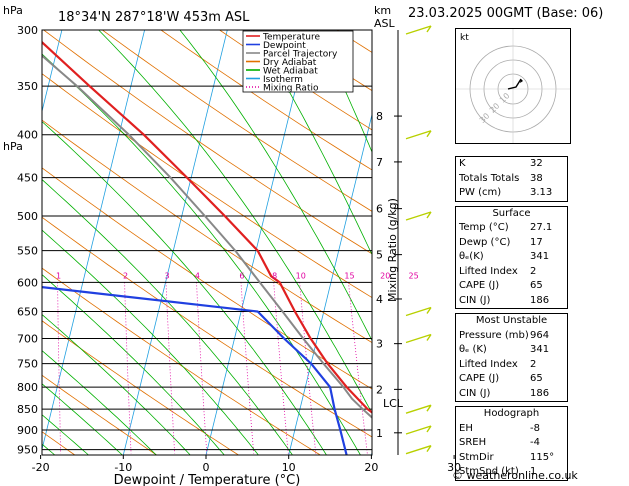 Image resolution: width=629 pixels, height=486 pixels. I want to click on mu-row: CIN (J) 186, so click(511, 394).